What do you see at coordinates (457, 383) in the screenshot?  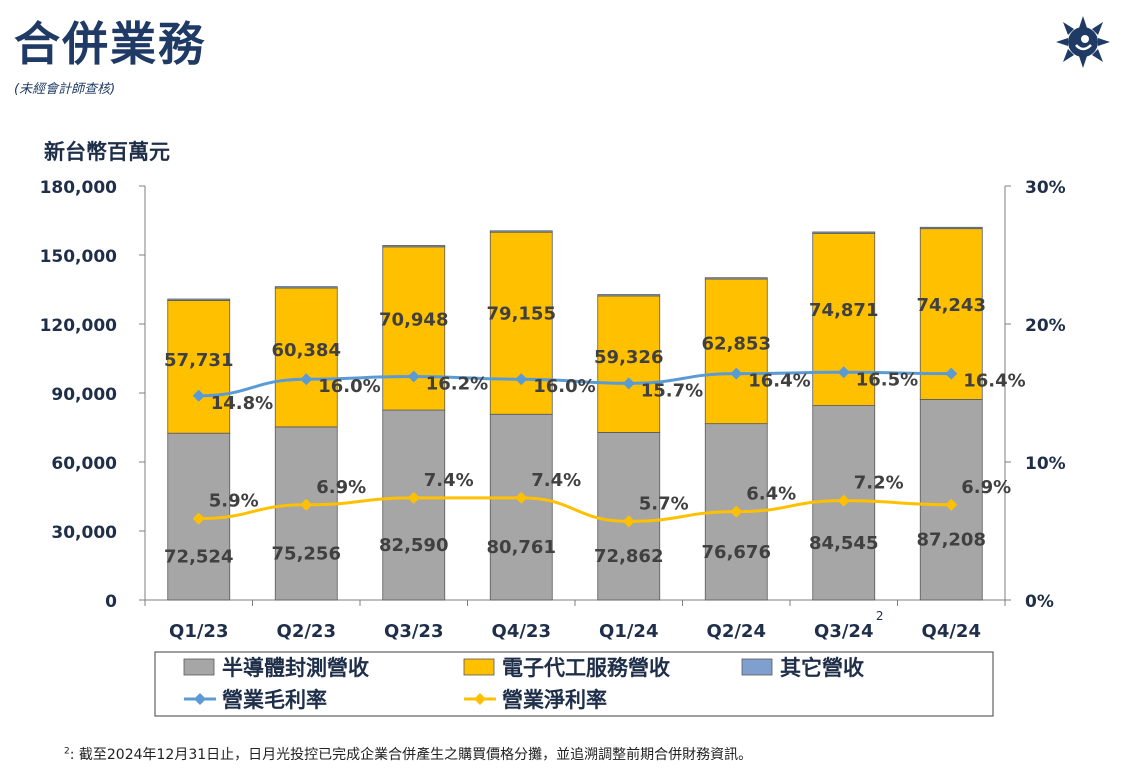 I see `gross-margin-value-label: 16.2%` at bounding box center [457, 383].